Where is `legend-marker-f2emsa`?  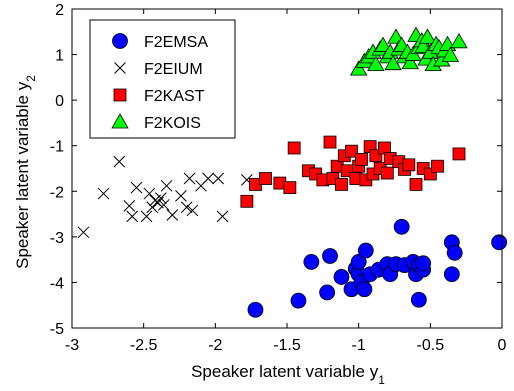 legend-marker-f2emsa is located at coordinates (120, 41).